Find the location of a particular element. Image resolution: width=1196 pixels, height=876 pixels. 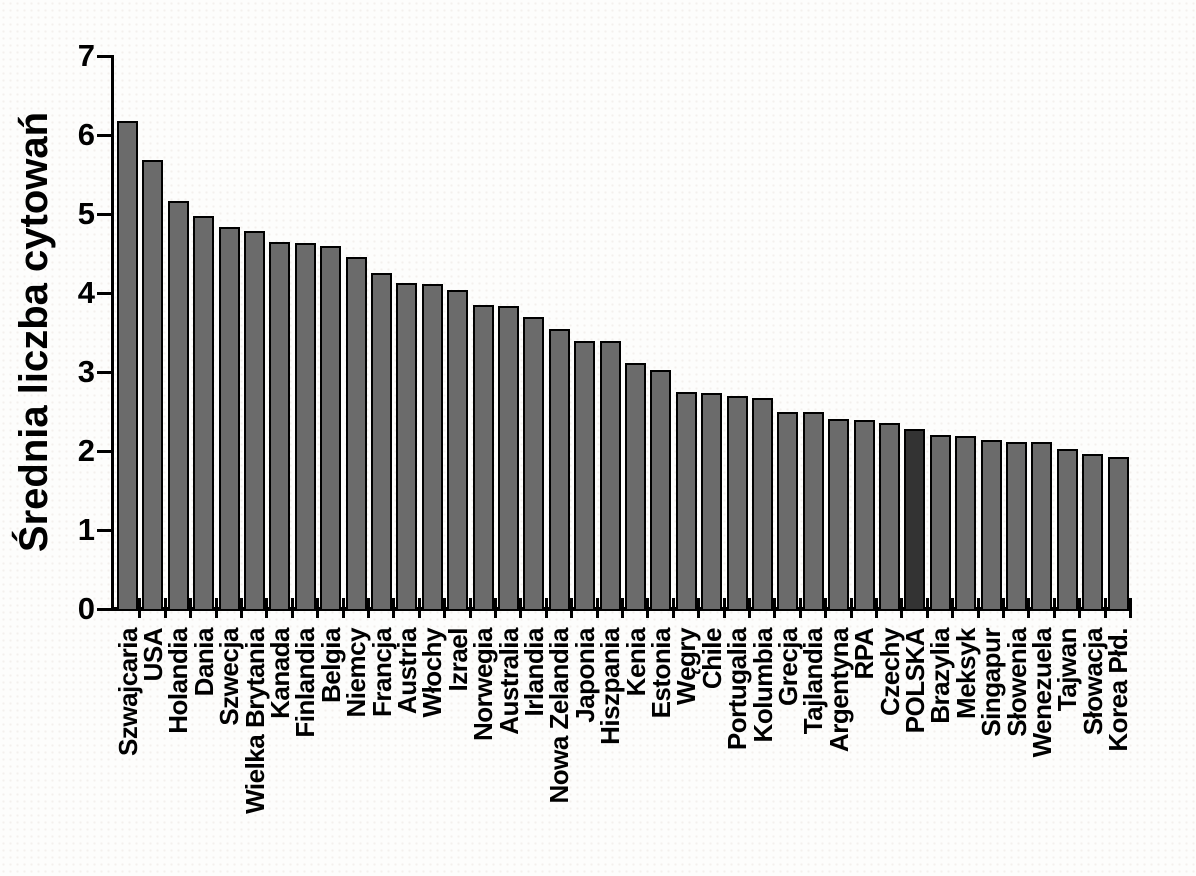

x-tick-label: Węgry is located at coordinates (686, 666).